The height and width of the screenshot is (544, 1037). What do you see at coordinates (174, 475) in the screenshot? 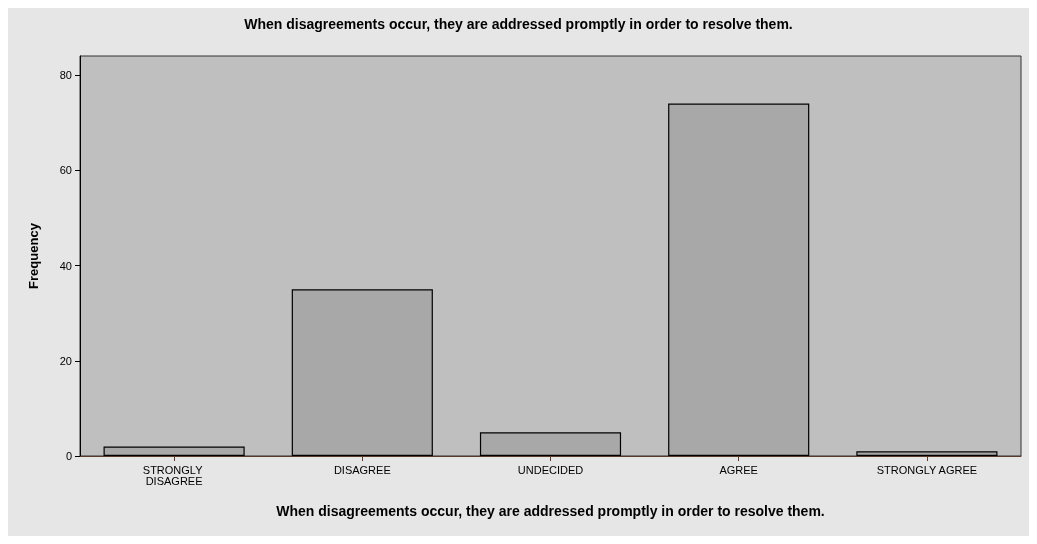
I see `x-tick-label: STRONGLY DISAGREE` at bounding box center [174, 475].